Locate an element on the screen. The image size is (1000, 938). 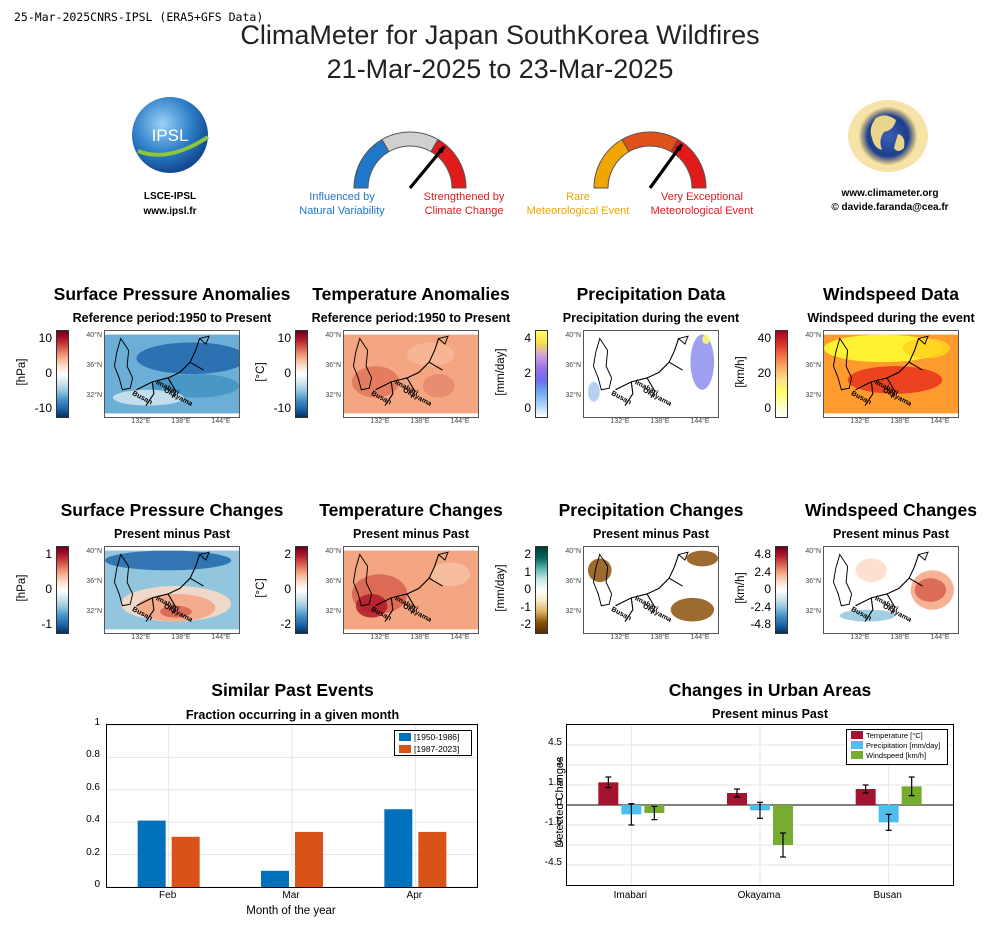
x-tick-label: Okayama is located at coordinates (759, 895).